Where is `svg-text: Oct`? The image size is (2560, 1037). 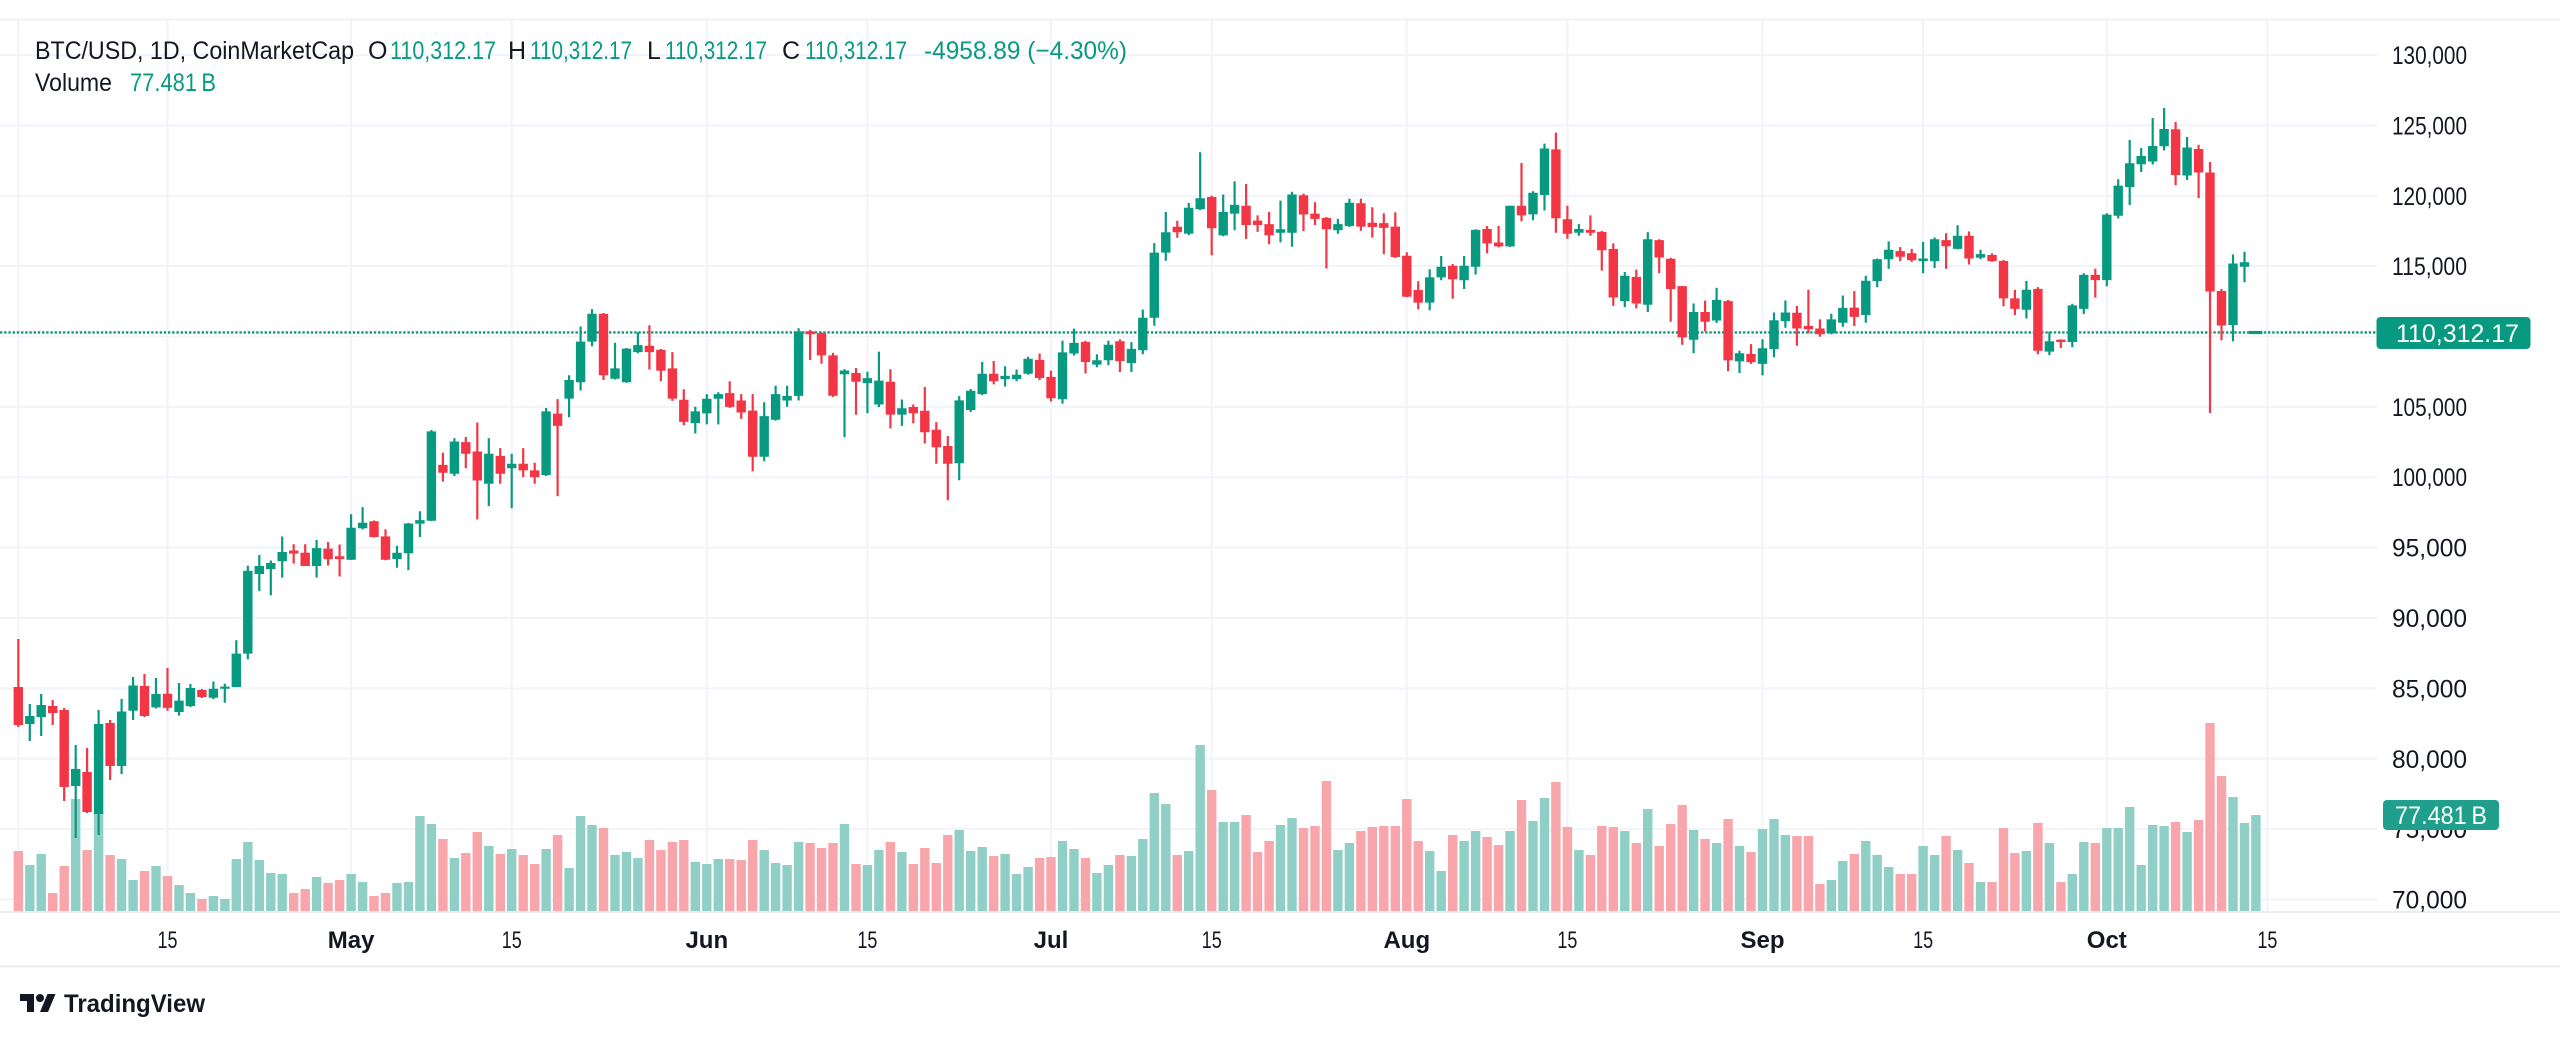 svg-text: Oct is located at coordinates (2107, 940).